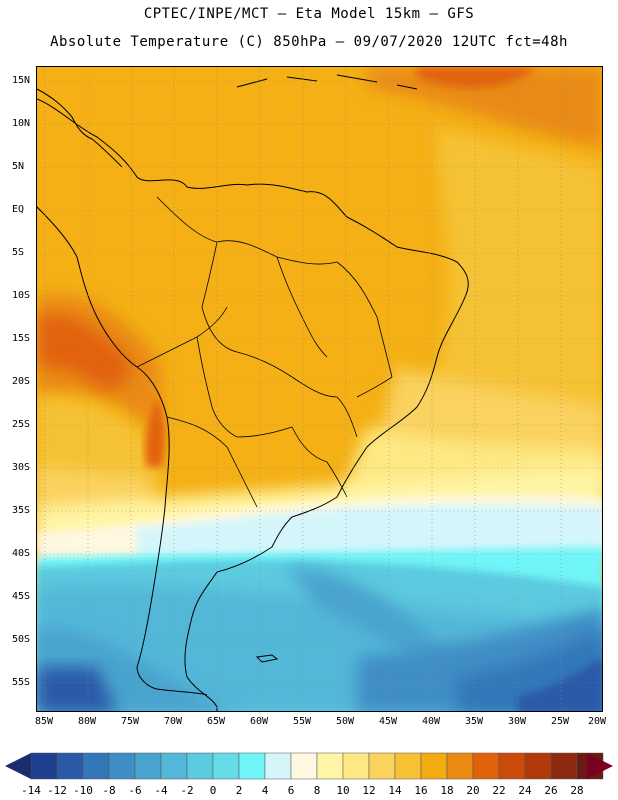  I want to click on colorbar-label: -14, so click(31, 790).